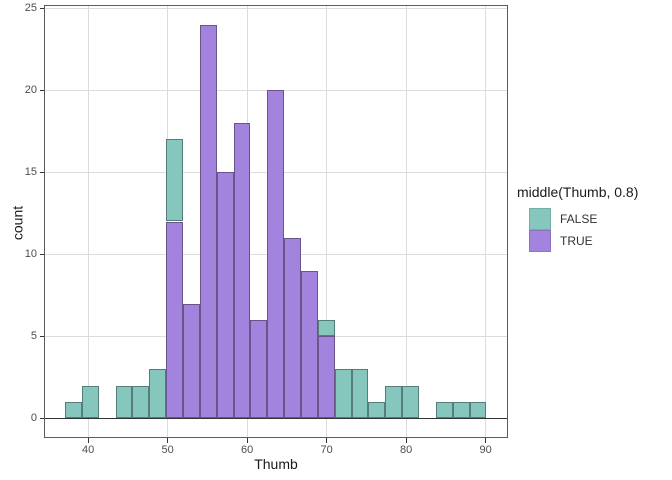 This screenshot has height=480, width=672. Describe the element at coordinates (33, 418) in the screenshot. I see `y-tick-label-0: 0` at that location.